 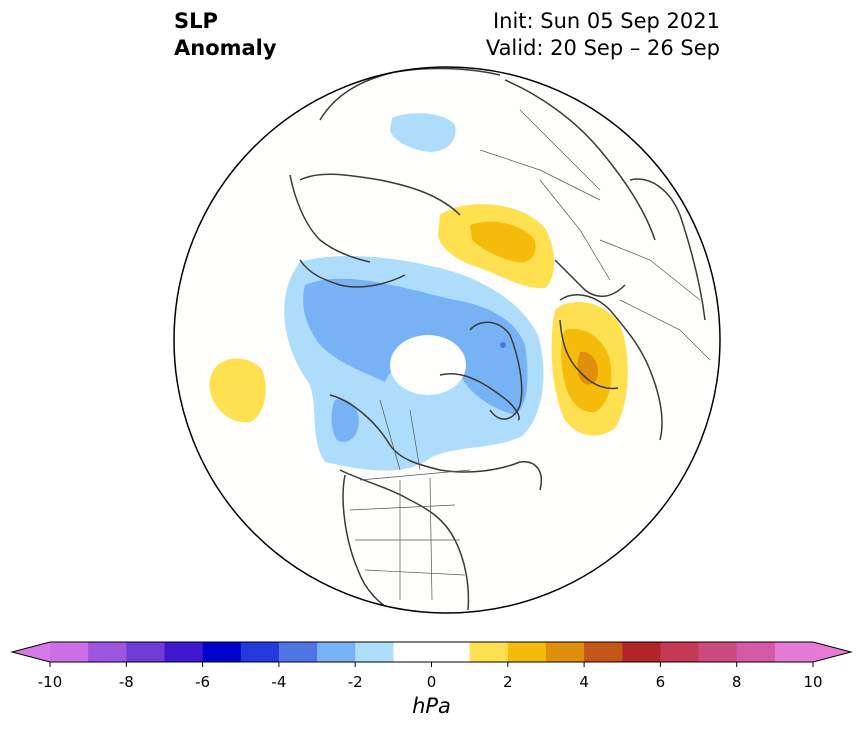 What do you see at coordinates (202, 681) in the screenshot?
I see `colorbar-tick-label: -6` at bounding box center [202, 681].